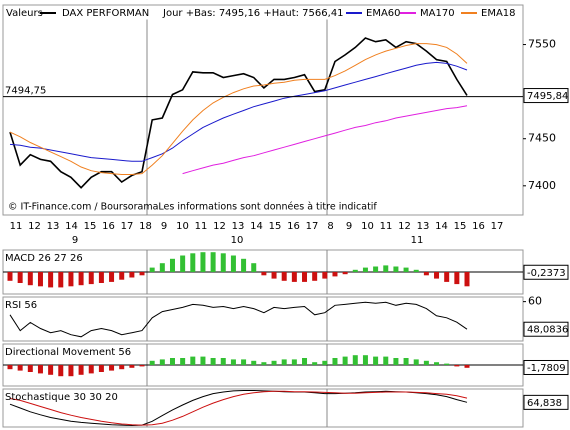  I want to click on subtitle: Jour +Bas: 7495,16 +Haut: 7566,41, so click(253, 13).